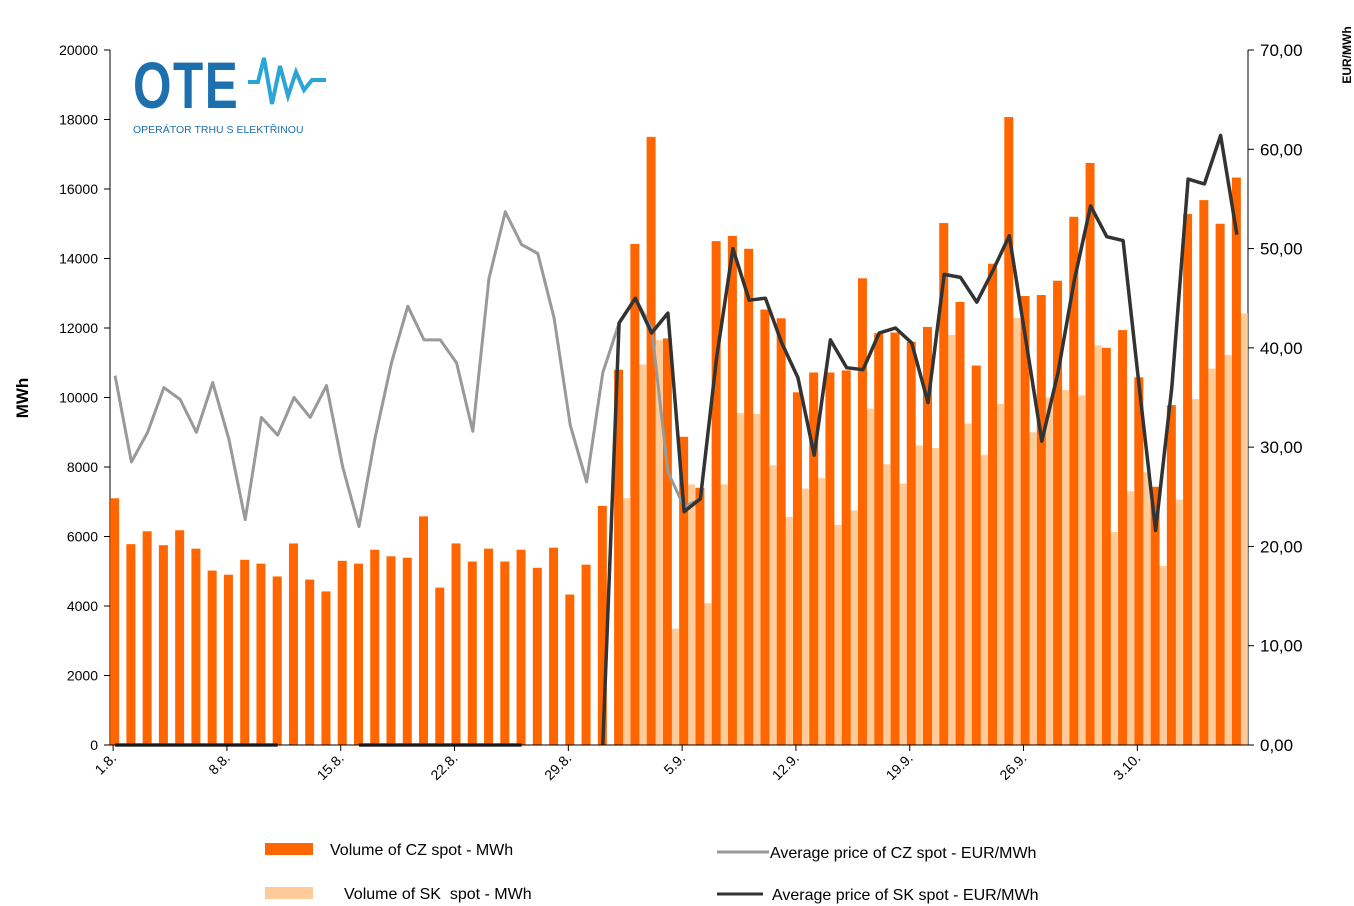  I want to click on y-tick-label: 6000, so click(82, 537).